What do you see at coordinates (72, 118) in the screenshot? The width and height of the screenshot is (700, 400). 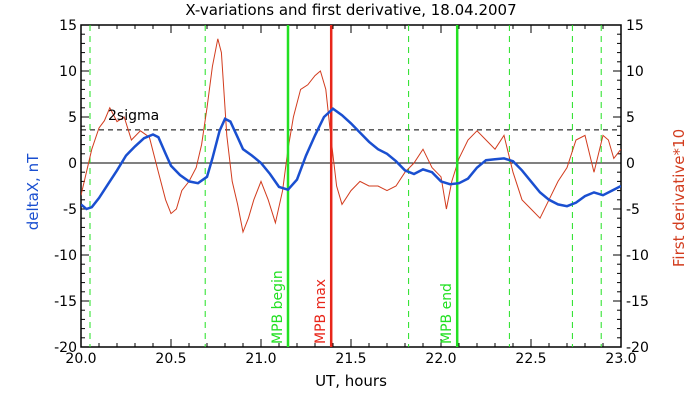 I see `y-tick-label-left: 5` at bounding box center [72, 118].